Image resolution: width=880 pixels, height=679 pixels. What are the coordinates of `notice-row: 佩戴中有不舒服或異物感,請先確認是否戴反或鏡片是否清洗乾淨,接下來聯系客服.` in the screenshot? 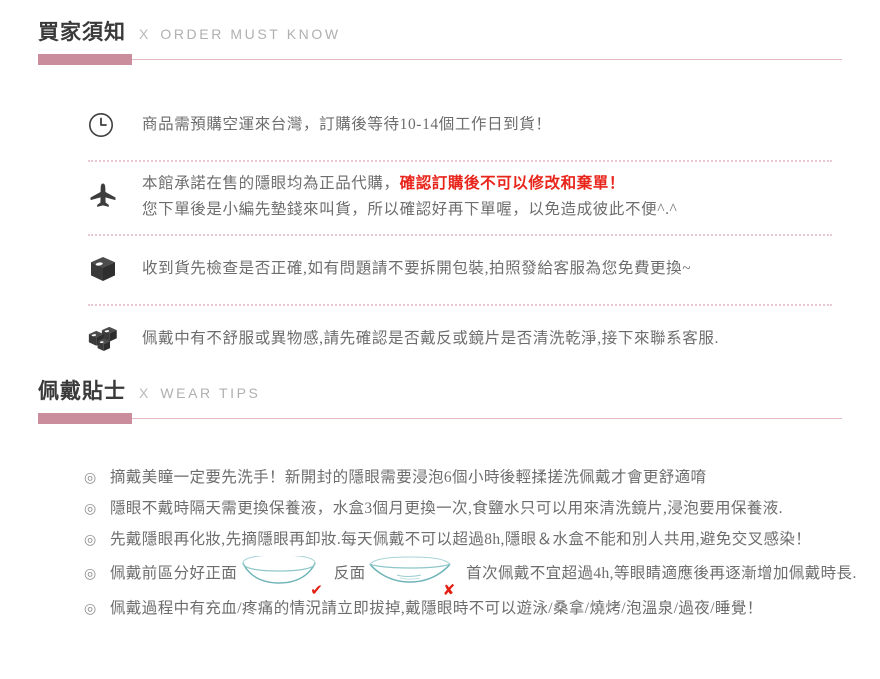 It's located at (462, 340).